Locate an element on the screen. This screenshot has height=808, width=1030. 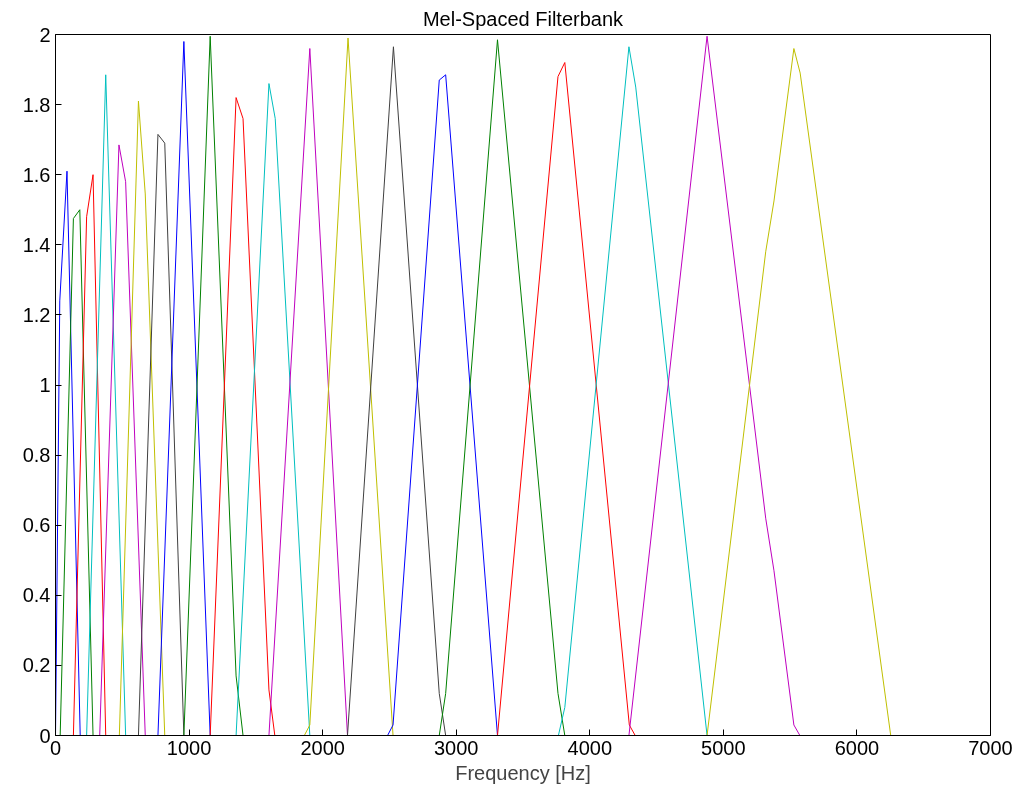
chart-title: Mel-Spaced Filterbank is located at coordinates (523, 18).